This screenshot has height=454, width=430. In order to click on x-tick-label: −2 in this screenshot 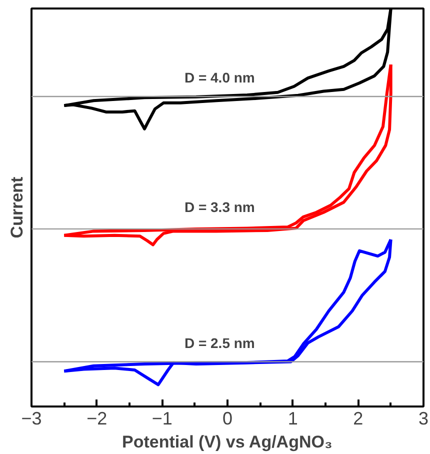, I will do `click(97, 418)`.